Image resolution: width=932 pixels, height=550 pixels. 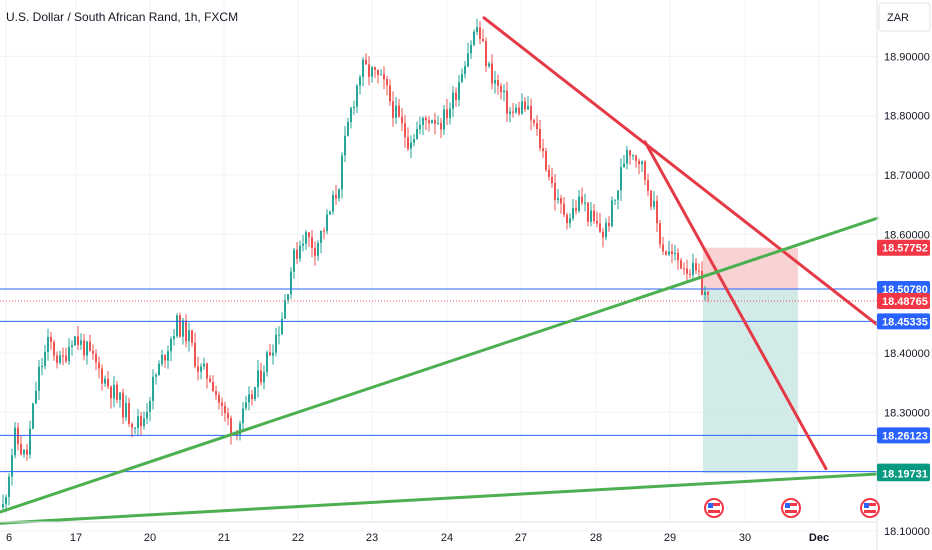 I want to click on currency-button: ZAR, so click(x=904, y=17).